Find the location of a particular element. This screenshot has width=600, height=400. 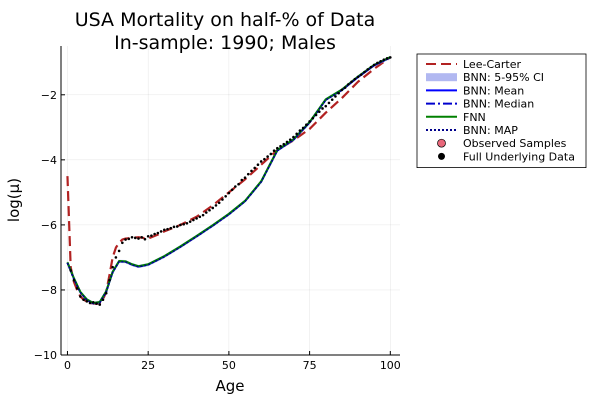

x-tick-label-3: 75 is located at coordinates (310, 365).